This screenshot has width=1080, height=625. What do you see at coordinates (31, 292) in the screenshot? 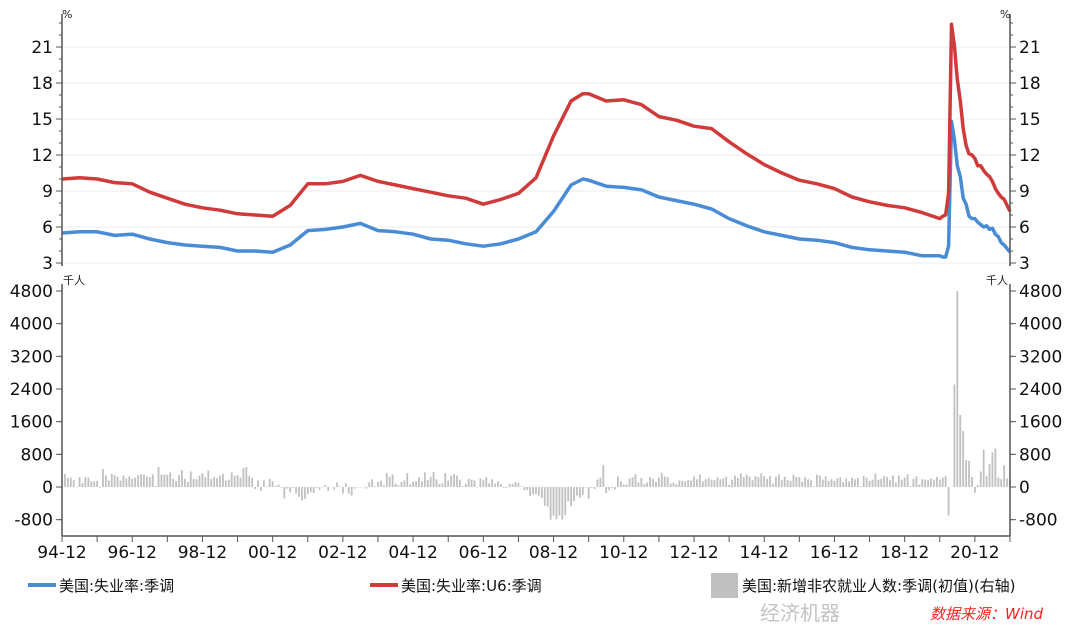
I see `y-tick-label-left: 4800` at bounding box center [31, 292].